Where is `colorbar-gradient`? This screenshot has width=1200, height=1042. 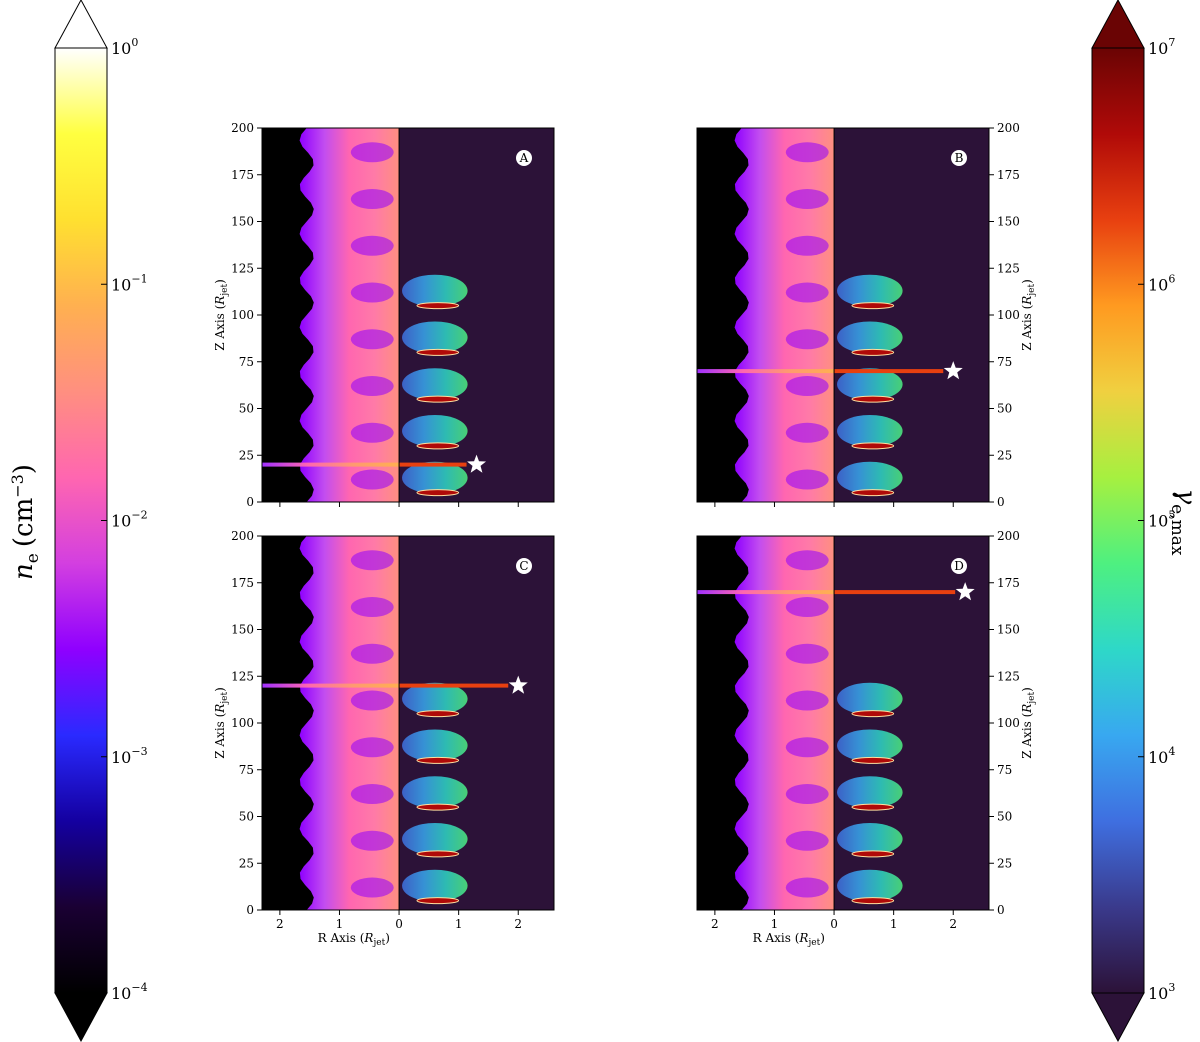
colorbar-gradient is located at coordinates (81, 520).